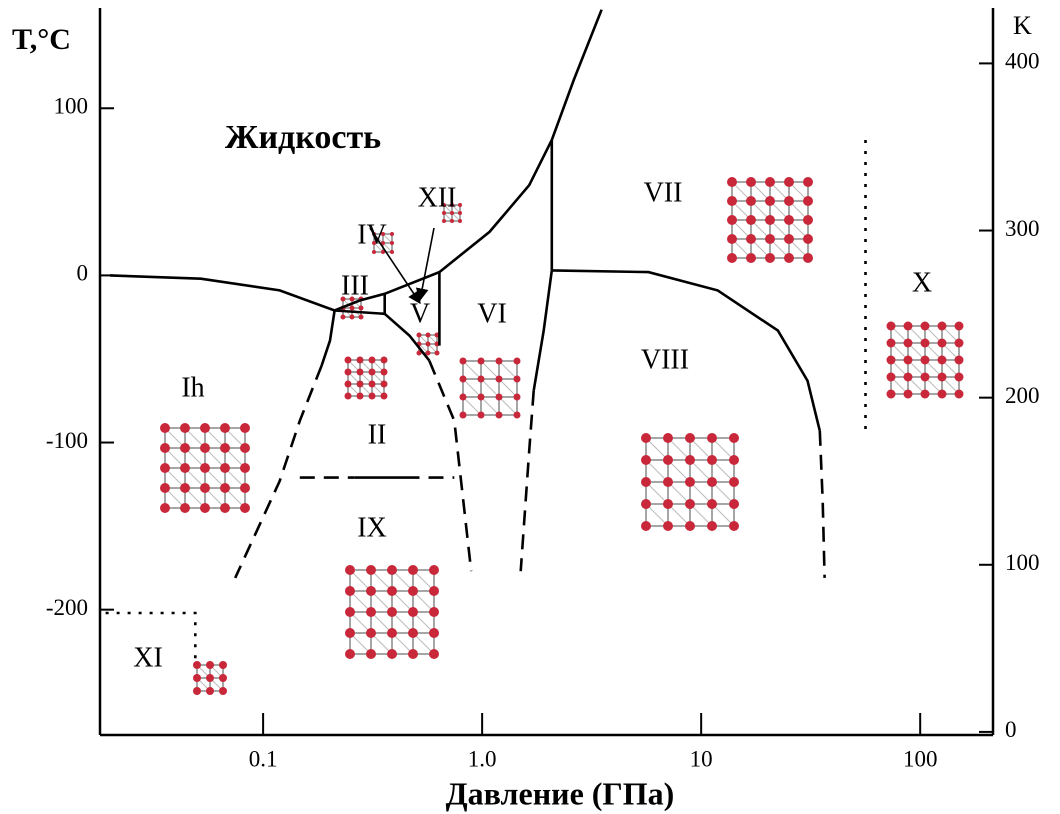 The width and height of the screenshot is (1060, 814). What do you see at coordinates (263, 758) in the screenshot?
I see `x-tick-label: 0.1` at bounding box center [263, 758].